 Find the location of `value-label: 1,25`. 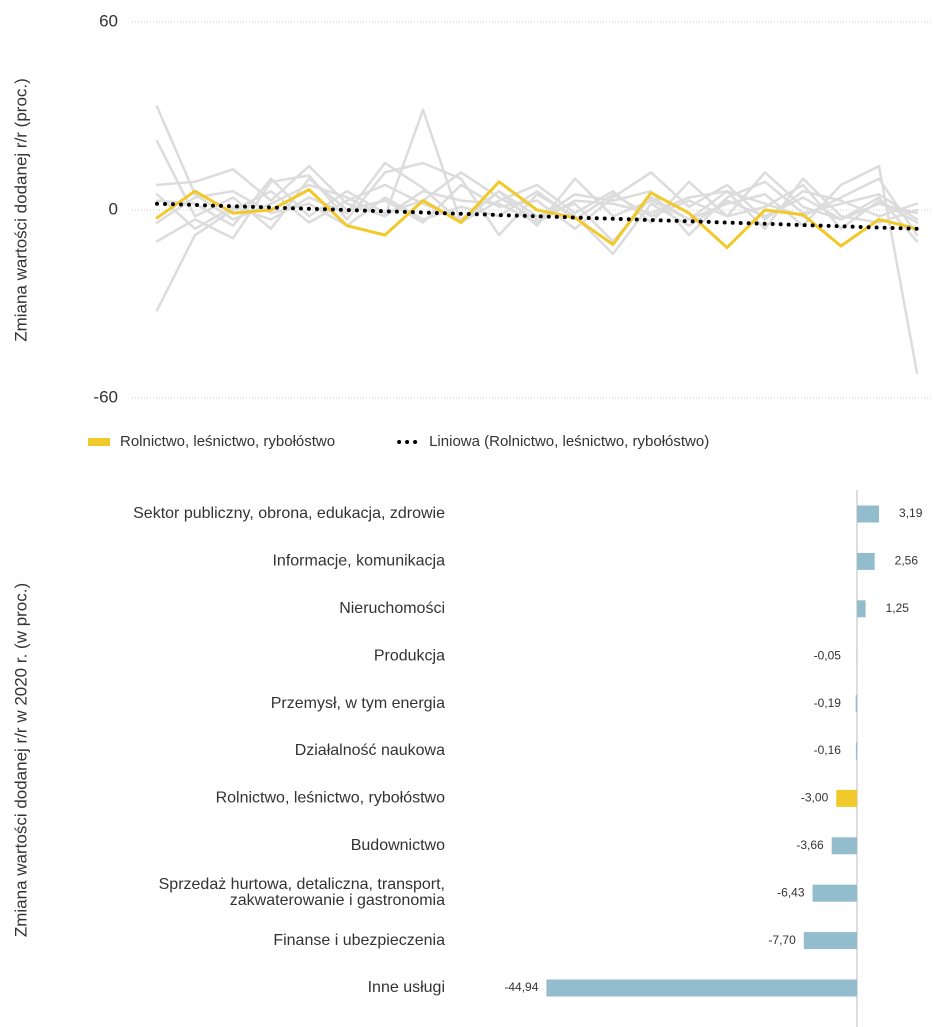

value-label: 1,25 is located at coordinates (898, 608).